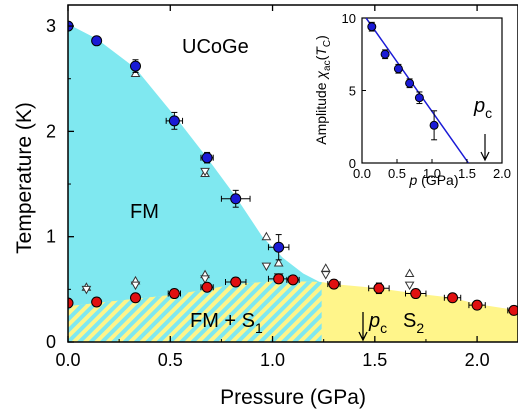 The height and width of the screenshot is (413, 518). I want to click on inset-y-tick-label: 0, so click(352, 163).